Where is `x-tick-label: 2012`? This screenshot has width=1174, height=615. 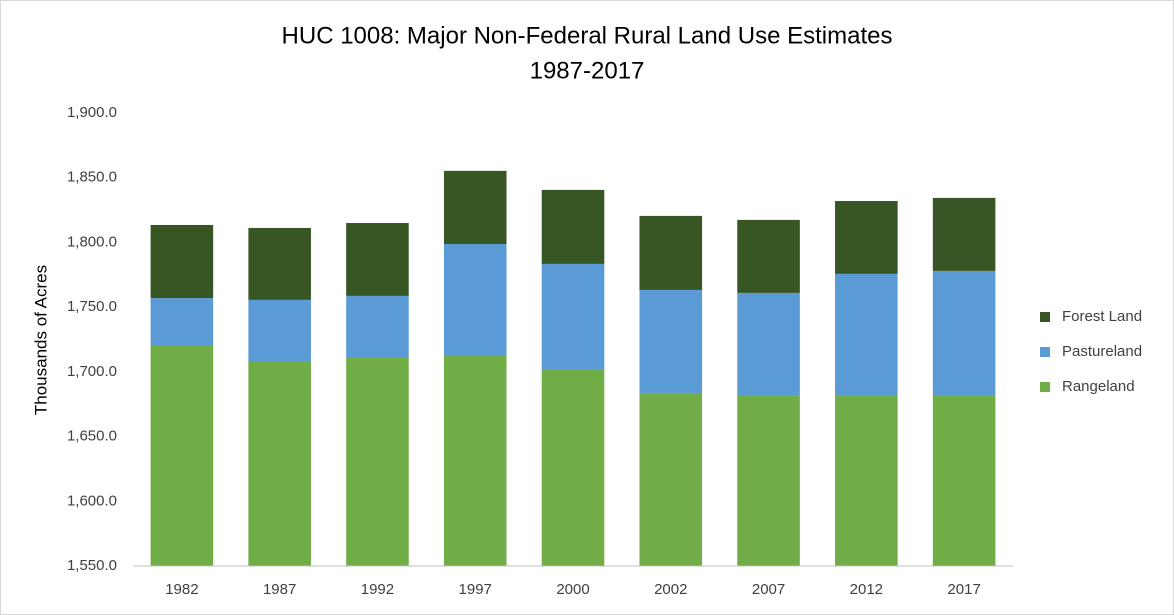
x-tick-label: 2012 is located at coordinates (866, 589).